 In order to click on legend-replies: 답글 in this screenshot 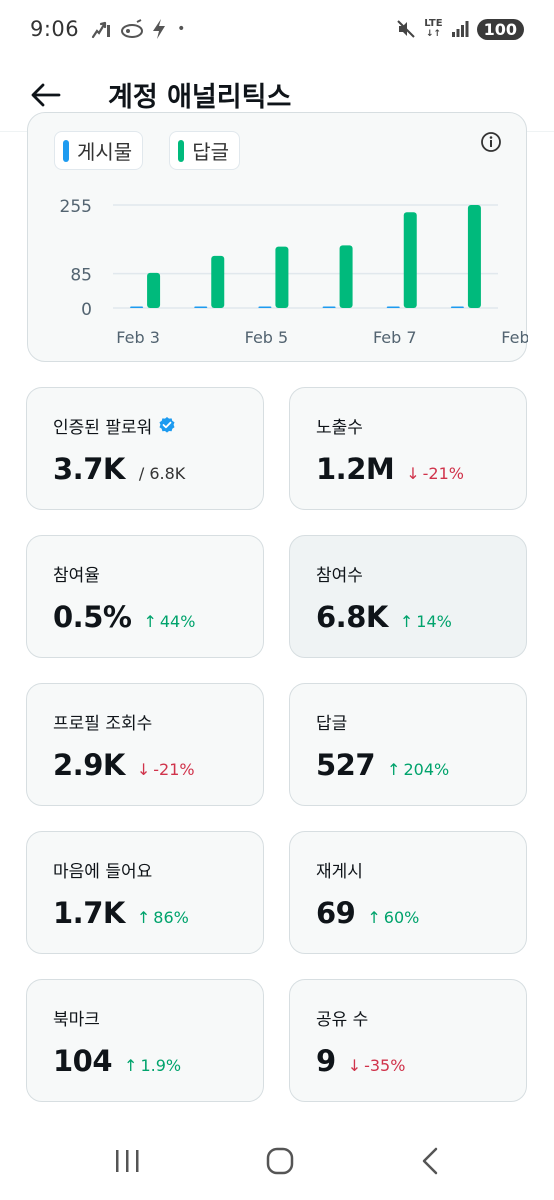, I will do `click(205, 150)`.